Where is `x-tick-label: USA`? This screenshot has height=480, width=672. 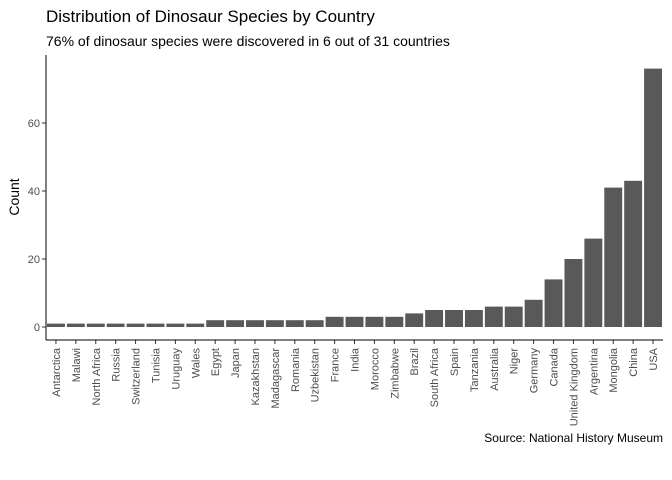
x-tick-label: USA is located at coordinates (654, 358).